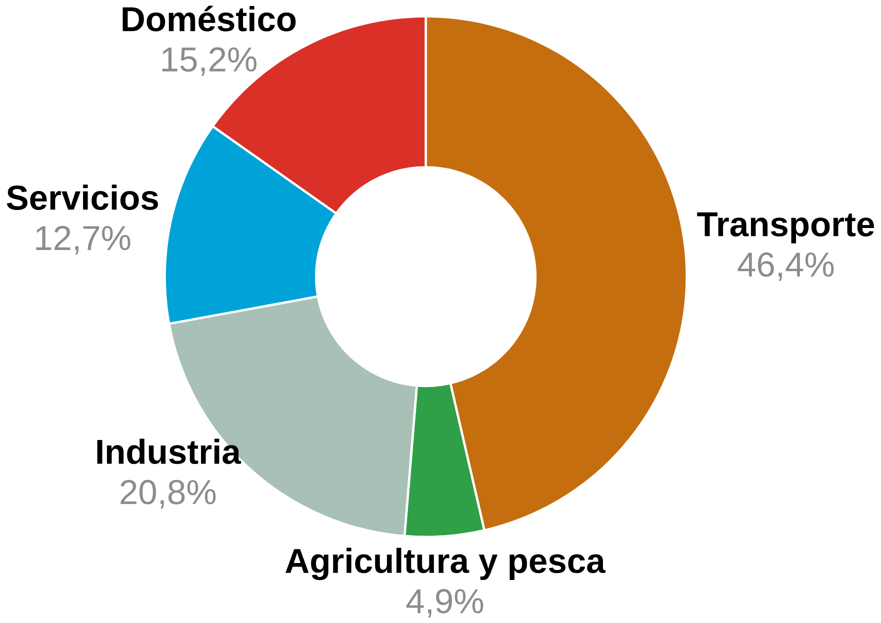  I want to click on data-label: 20,8%, so click(168, 494).